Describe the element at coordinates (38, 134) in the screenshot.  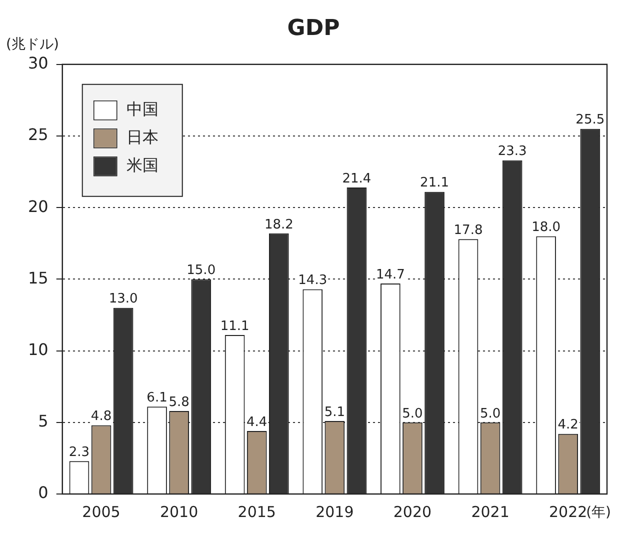
I see `y-tick-label: 25` at that location.